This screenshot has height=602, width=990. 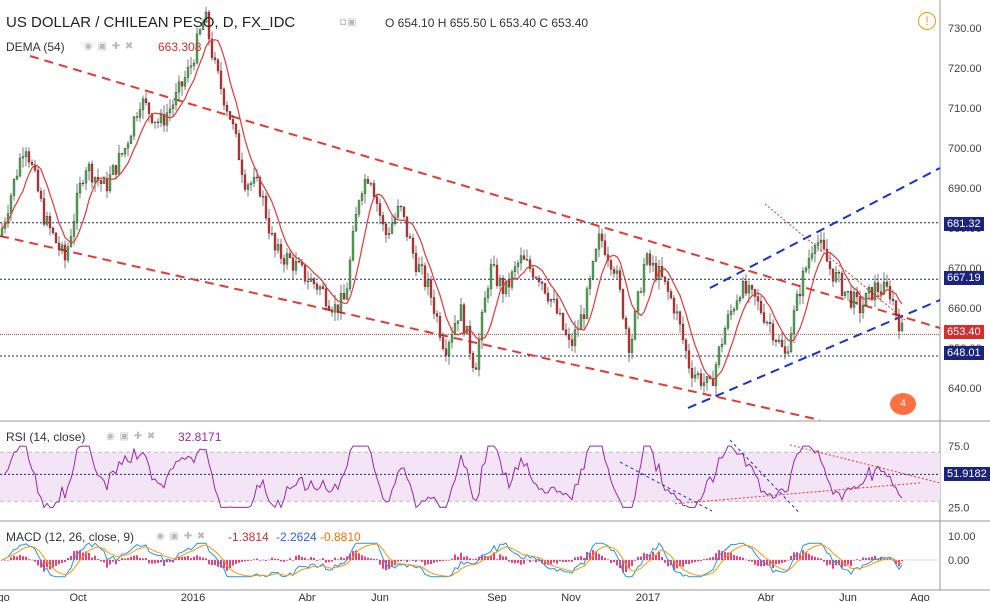 What do you see at coordinates (965, 149) in the screenshot?
I see `price-tick-label: 700.00` at bounding box center [965, 149].